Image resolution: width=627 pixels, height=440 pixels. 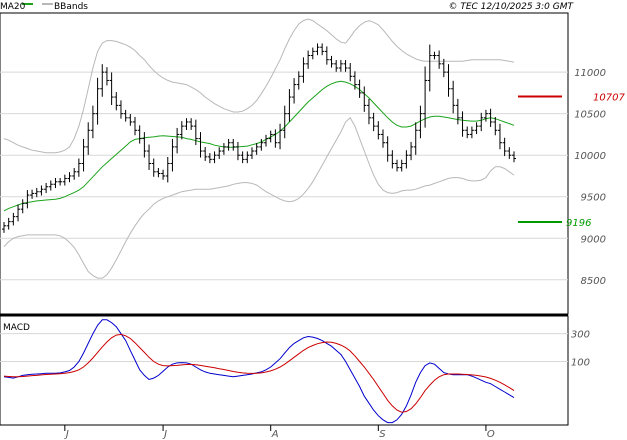 I want to click on x-tick-label: S, so click(x=382, y=434).